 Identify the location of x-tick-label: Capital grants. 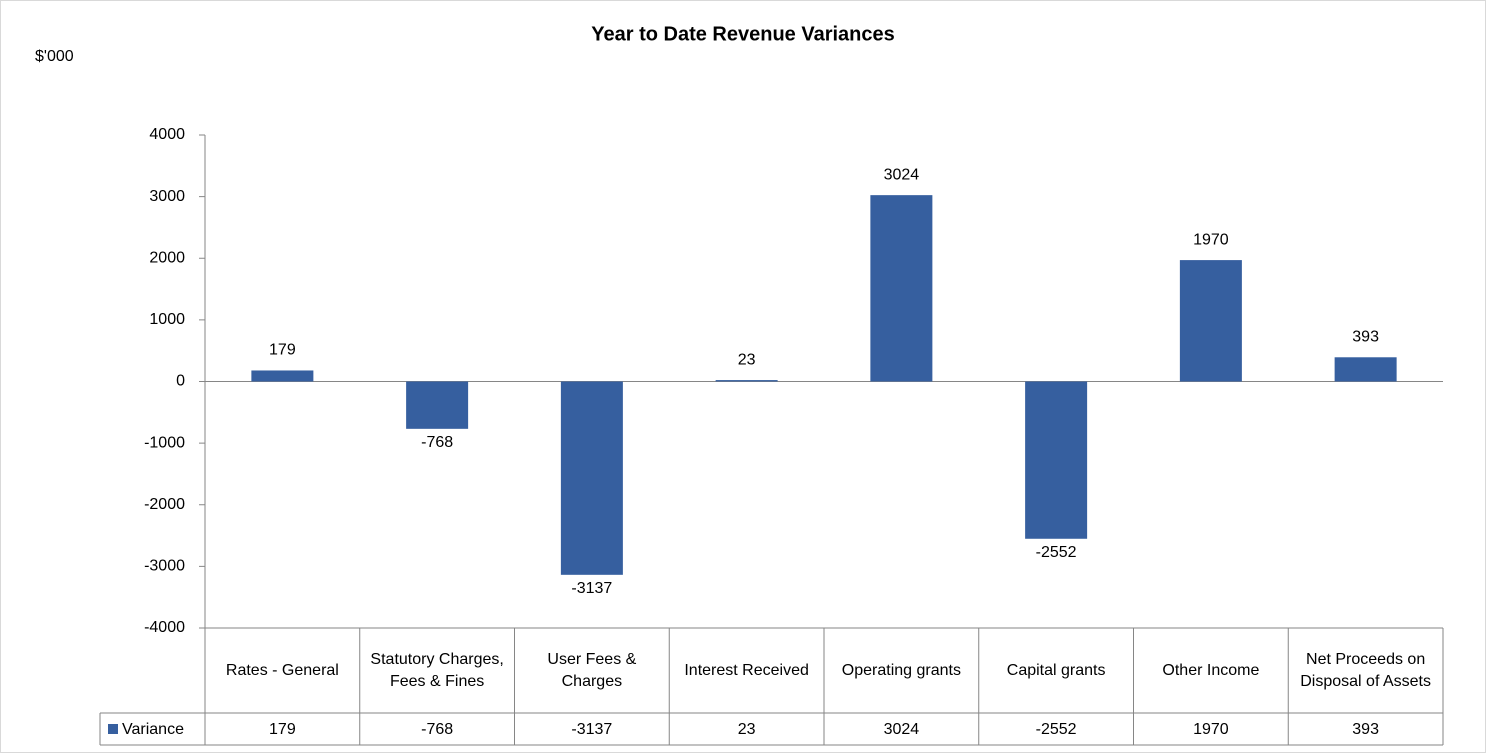
(1056, 670).